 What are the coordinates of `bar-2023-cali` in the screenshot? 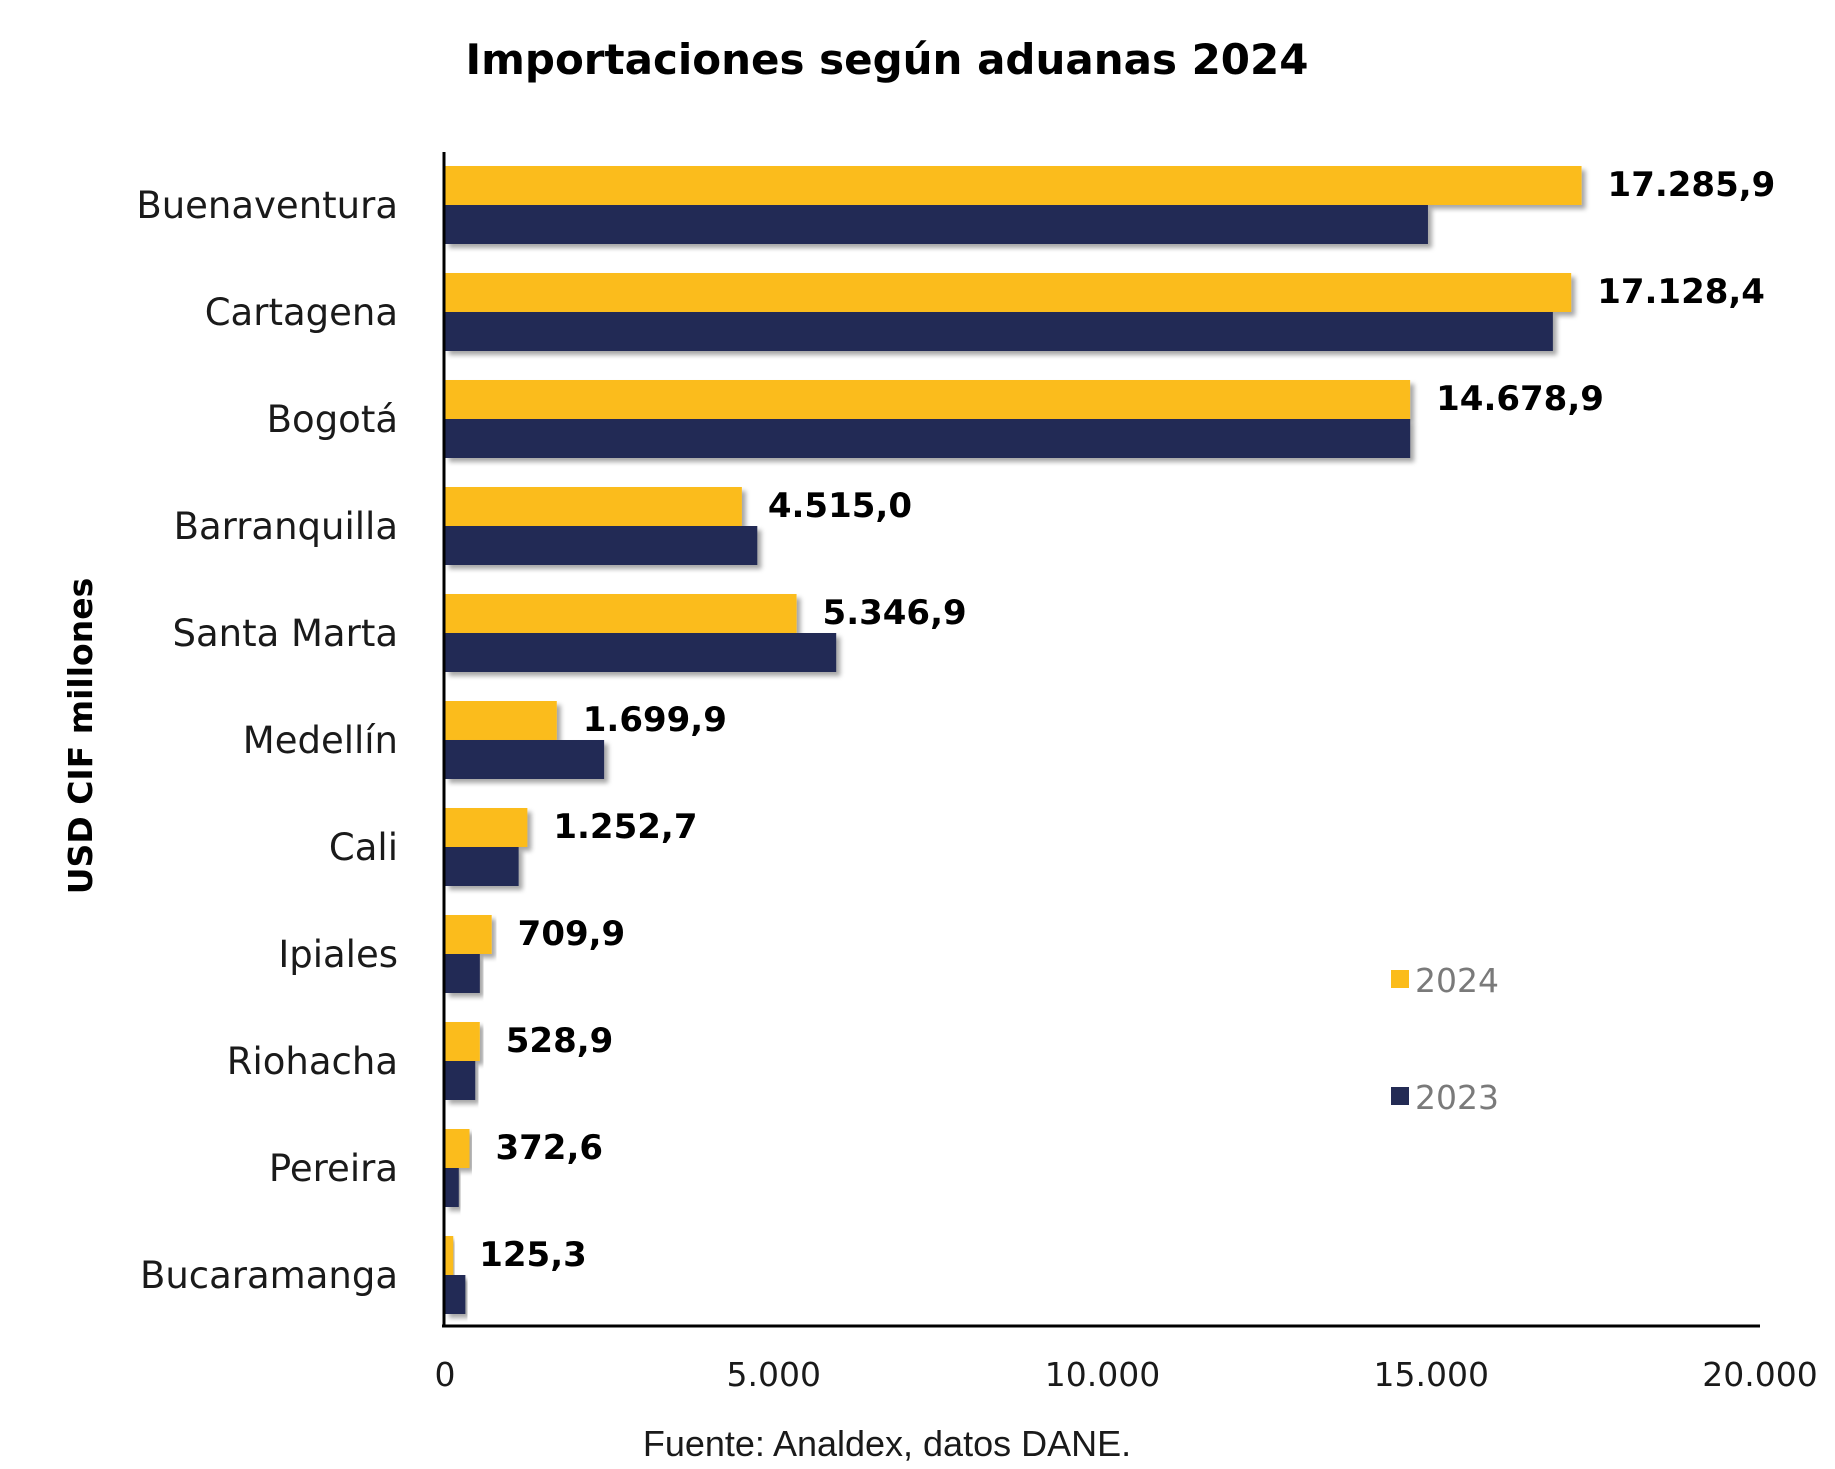 It's located at (482, 866).